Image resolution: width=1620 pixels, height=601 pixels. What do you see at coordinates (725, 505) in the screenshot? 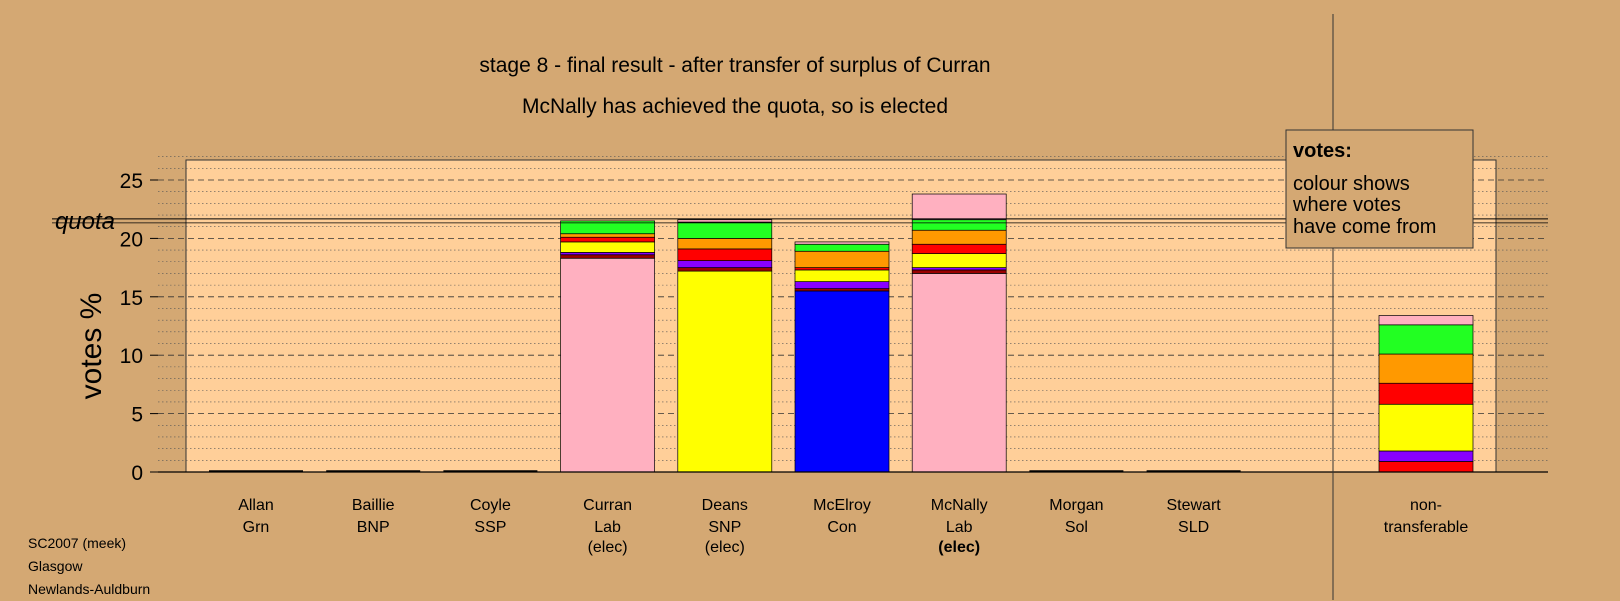
I see `x-label-name-deans: Deans` at bounding box center [725, 505].